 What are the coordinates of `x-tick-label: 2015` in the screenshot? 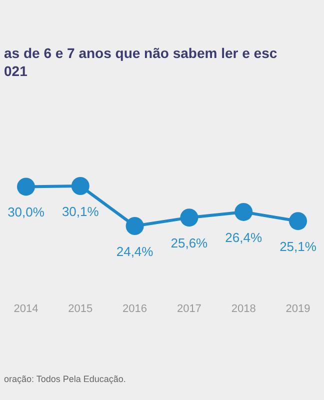 It's located at (80, 309).